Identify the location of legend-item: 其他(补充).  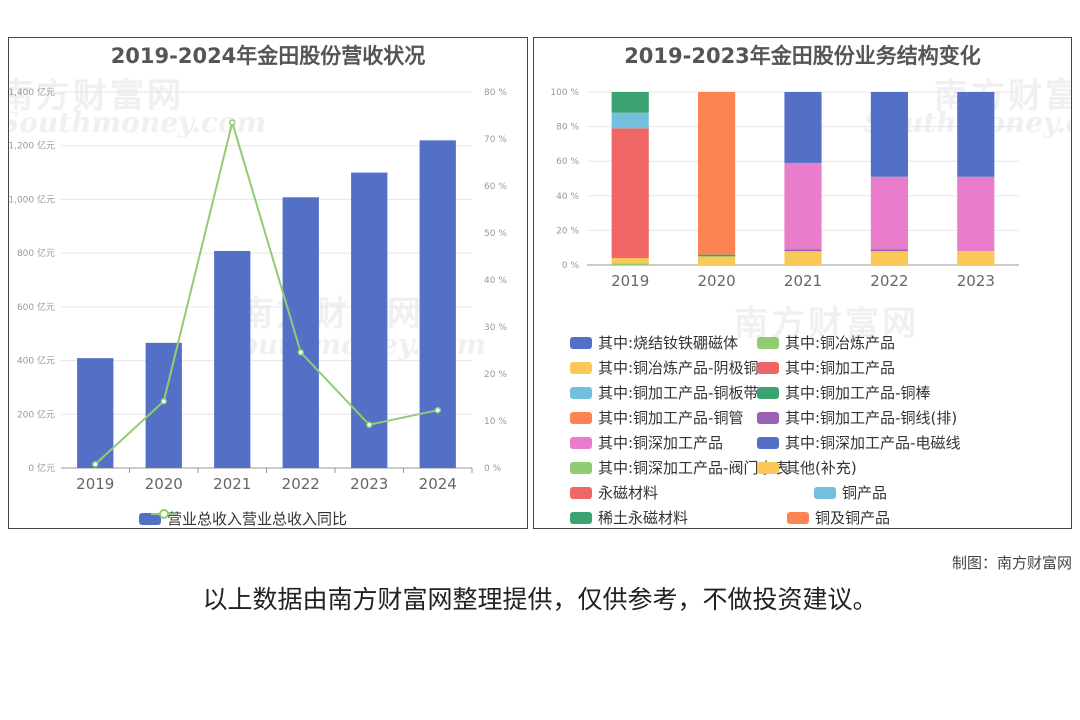
(807, 467).